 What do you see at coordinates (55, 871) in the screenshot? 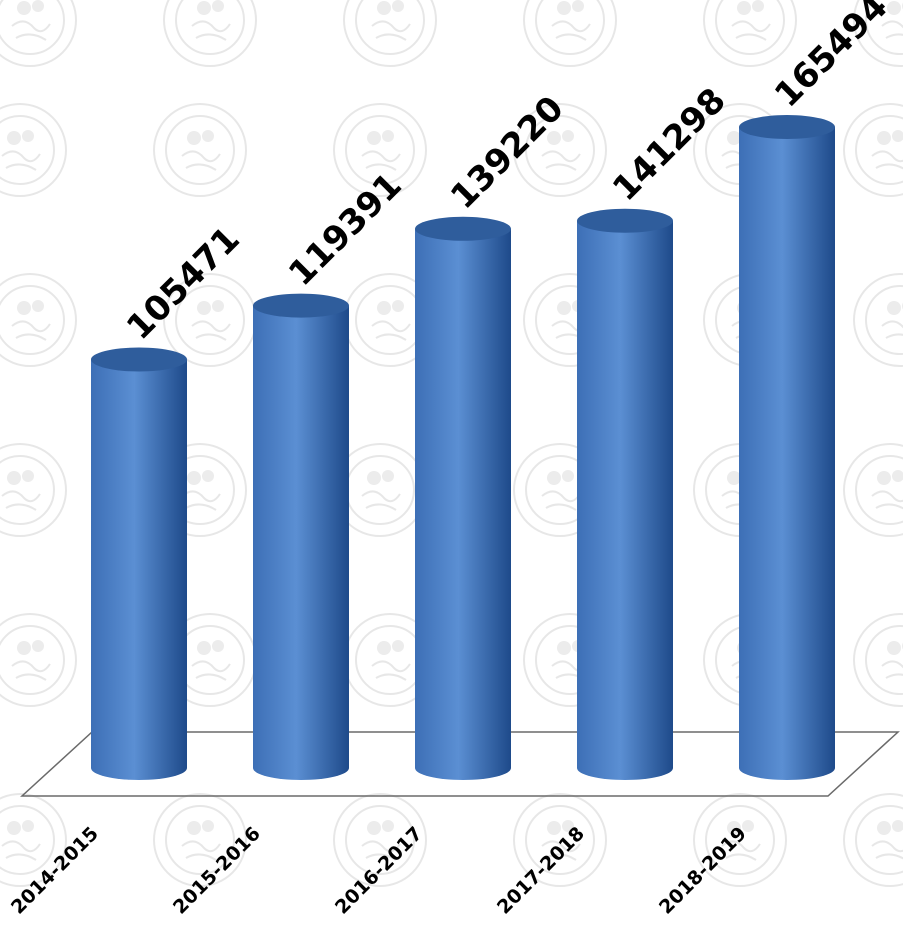
I see `x-tick-label: 2014-2015` at bounding box center [55, 871].